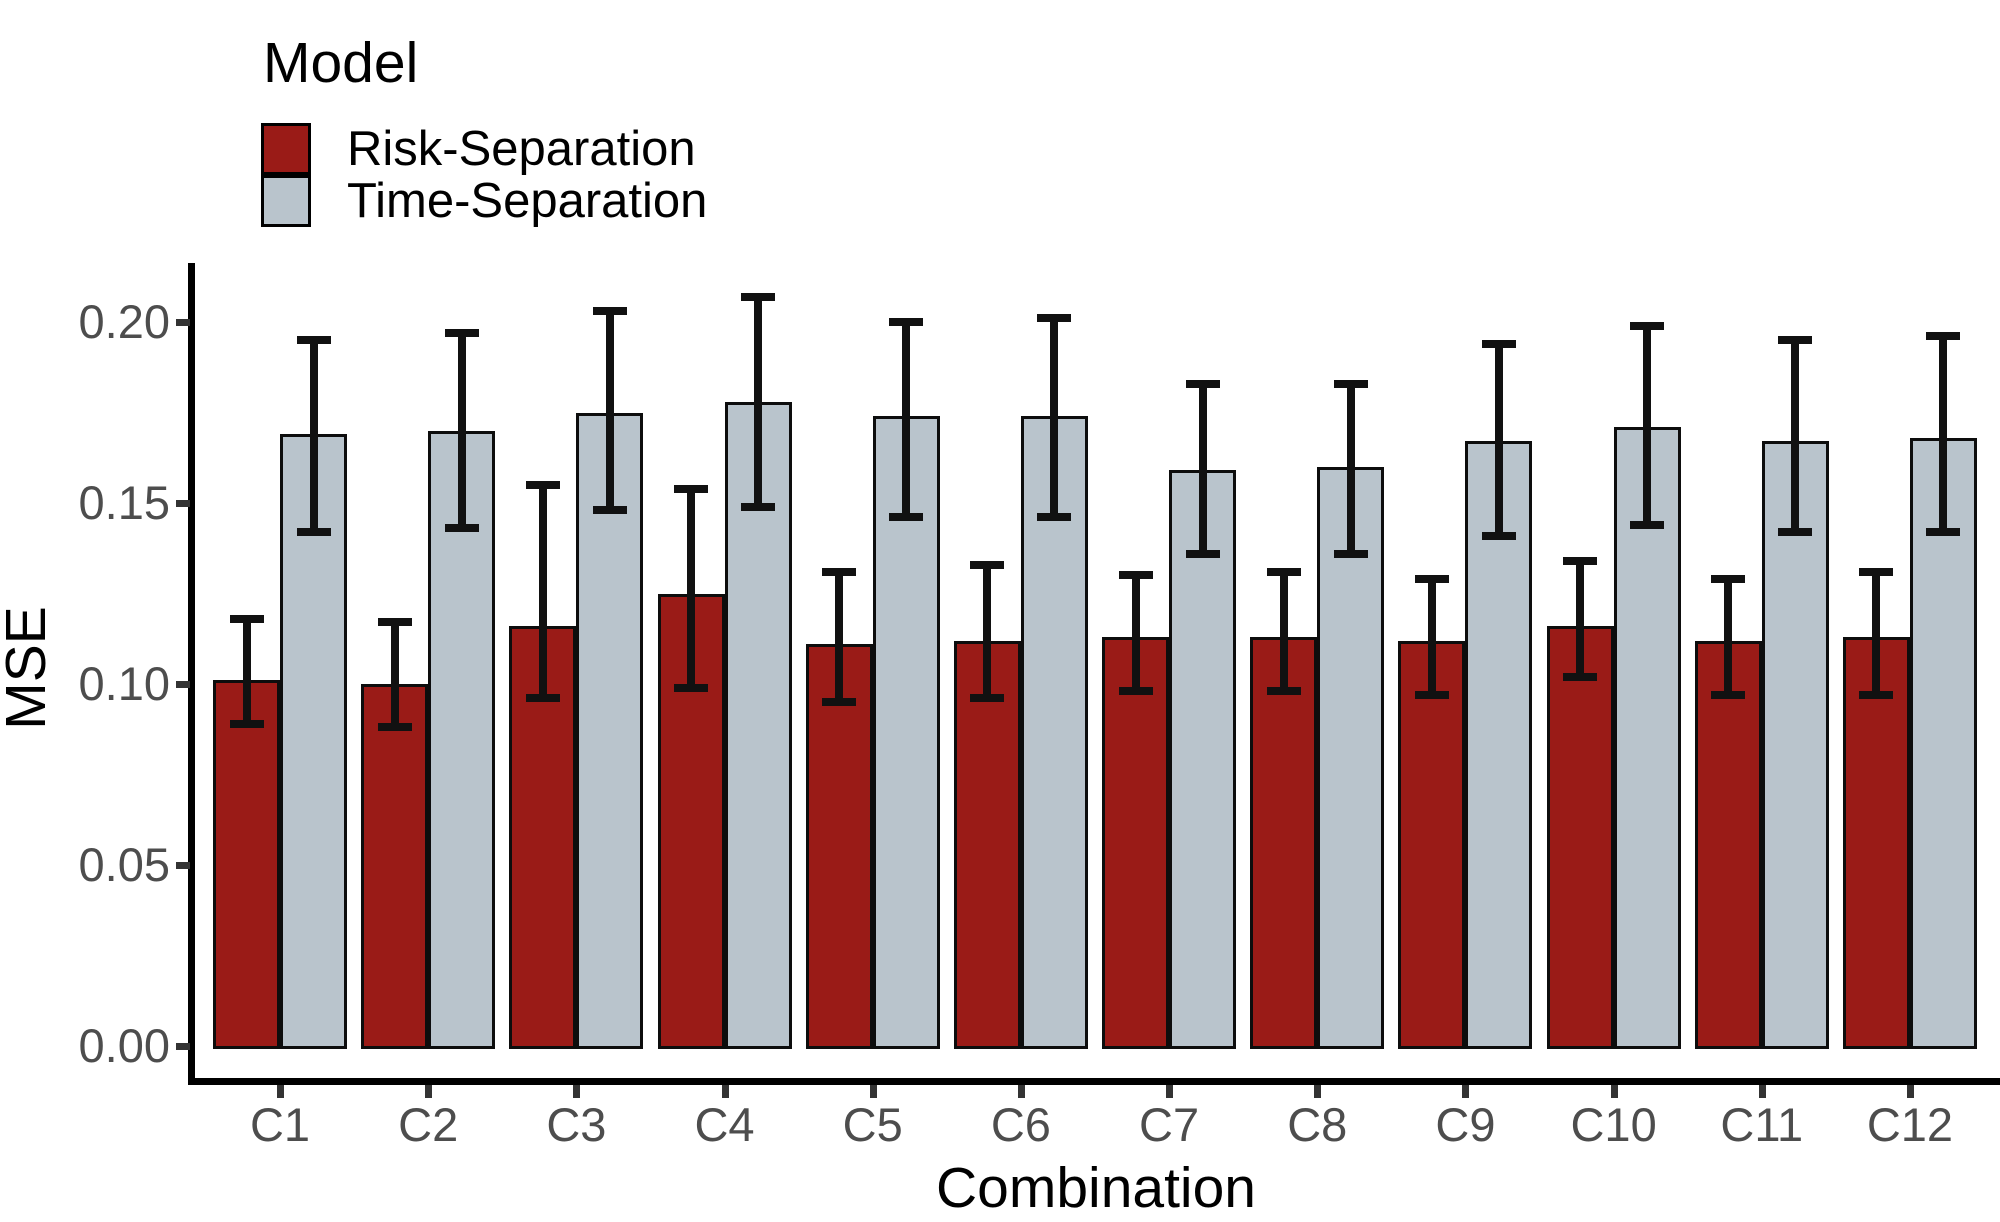 The width and height of the screenshot is (2000, 1222). Describe the element at coordinates (394, 675) in the screenshot. I see `error-bar-stem-risk-separation-c2` at that location.